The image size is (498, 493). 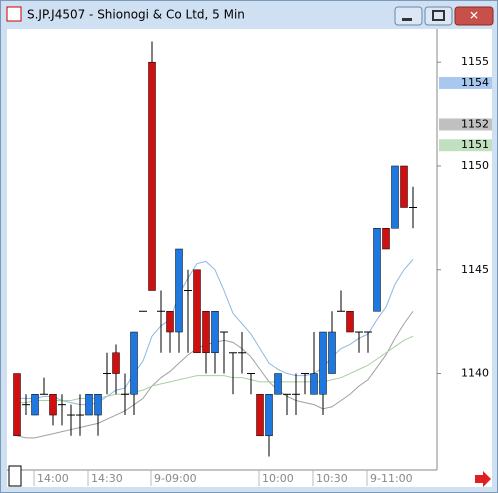 What do you see at coordinates (278, 478) in the screenshot?
I see `x-tick-label: 10:00` at bounding box center [278, 478].